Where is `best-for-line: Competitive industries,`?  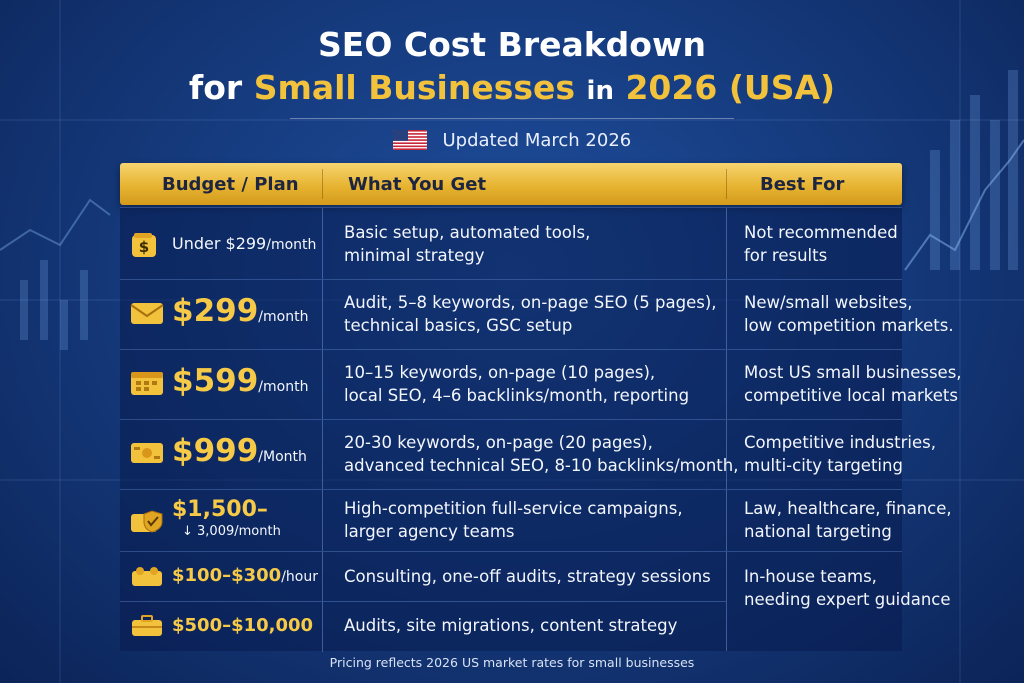 best-for-line: Competitive industries, is located at coordinates (840, 442).